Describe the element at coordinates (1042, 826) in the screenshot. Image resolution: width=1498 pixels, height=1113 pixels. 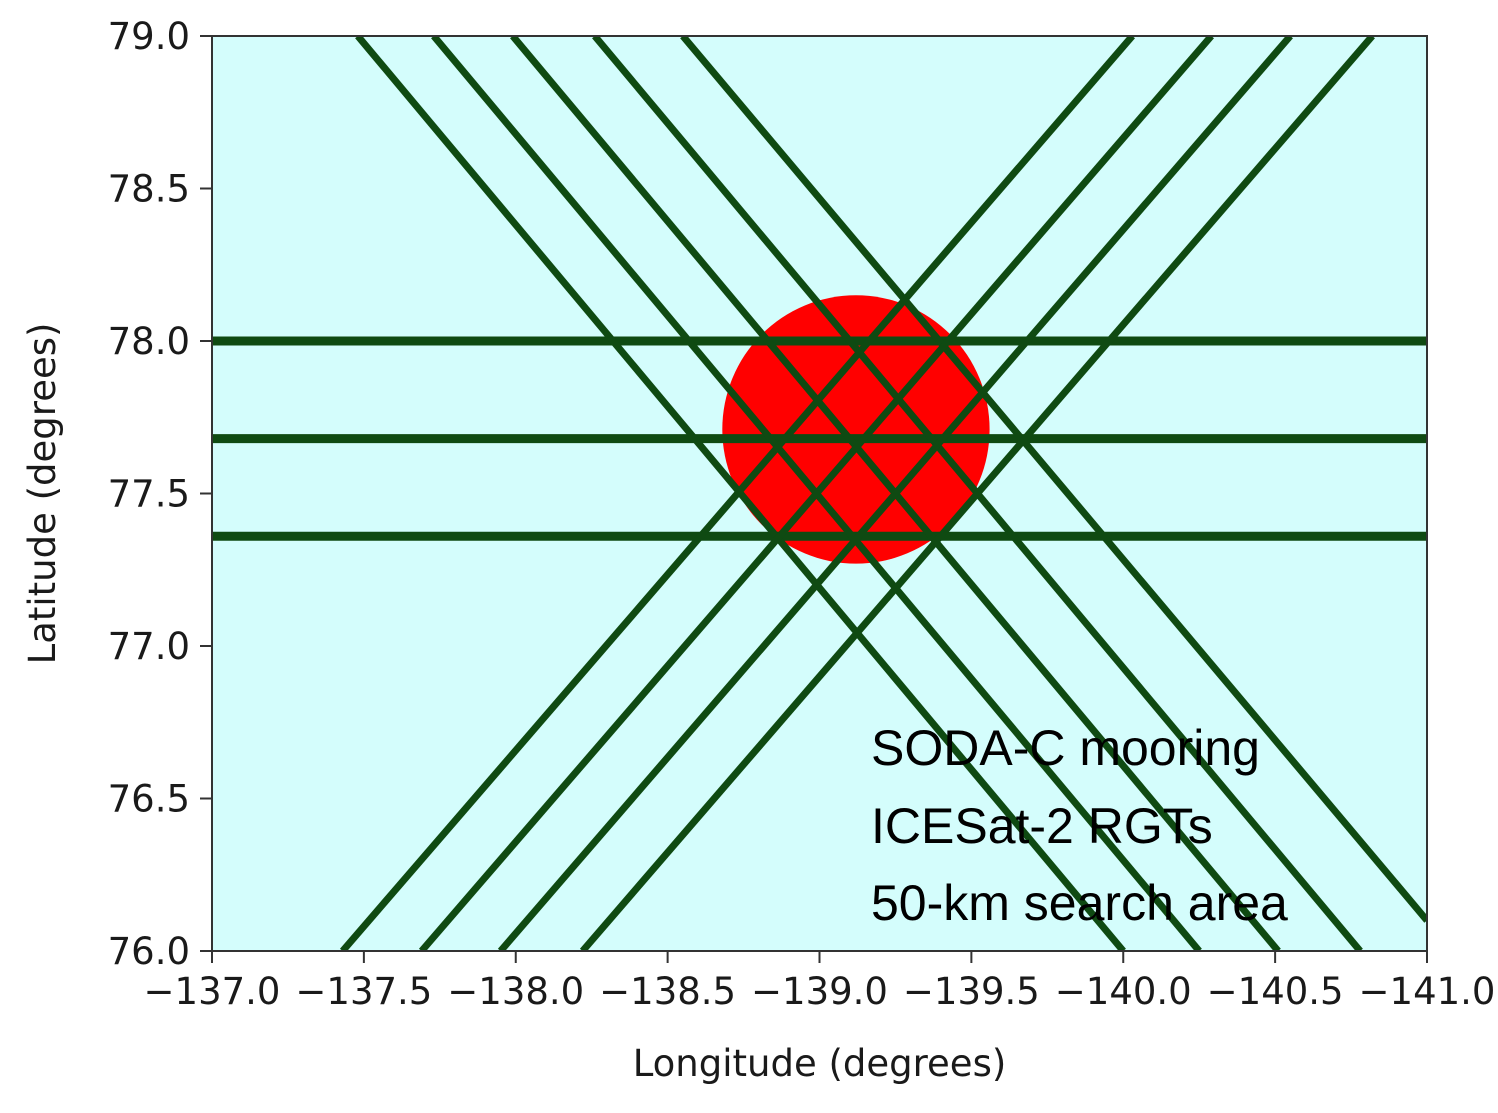
I see `annotation-line: ICESat-2 RGTs` at that location.